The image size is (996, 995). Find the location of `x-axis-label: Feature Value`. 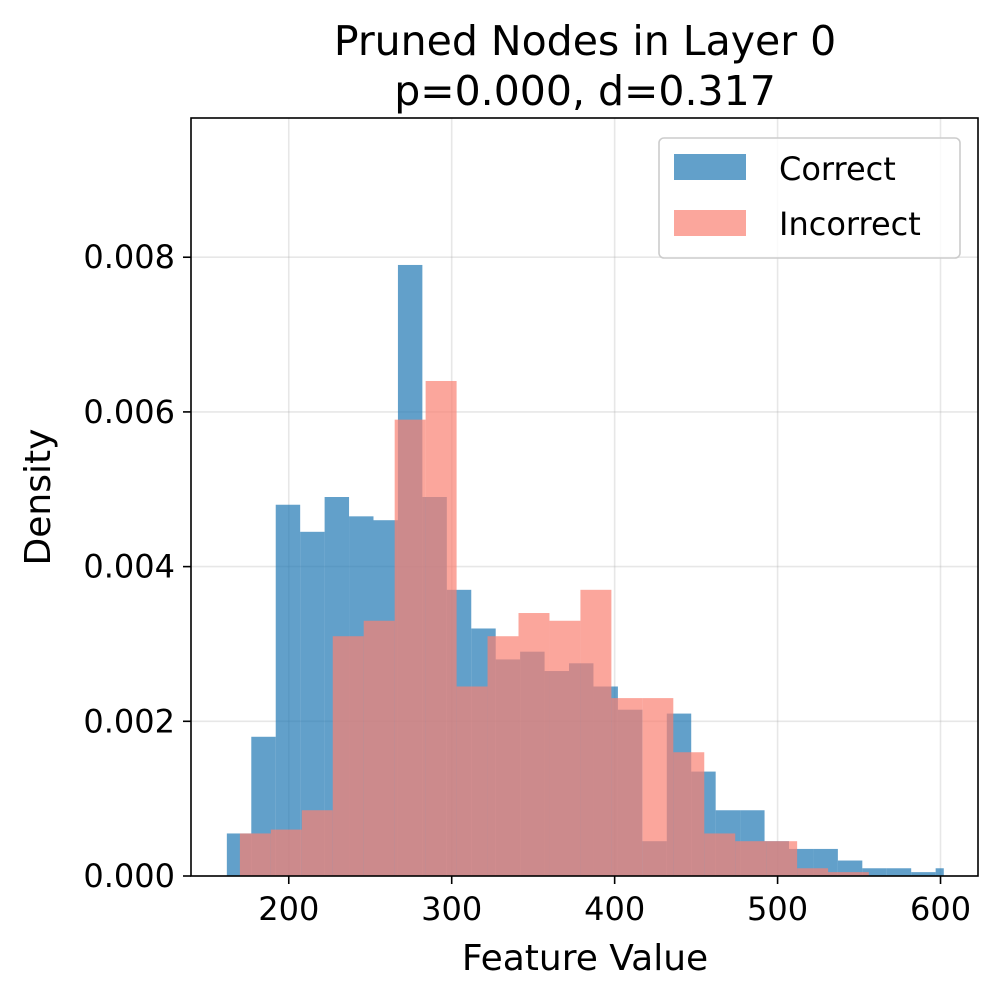

x-axis-label: Feature Value is located at coordinates (585, 958).